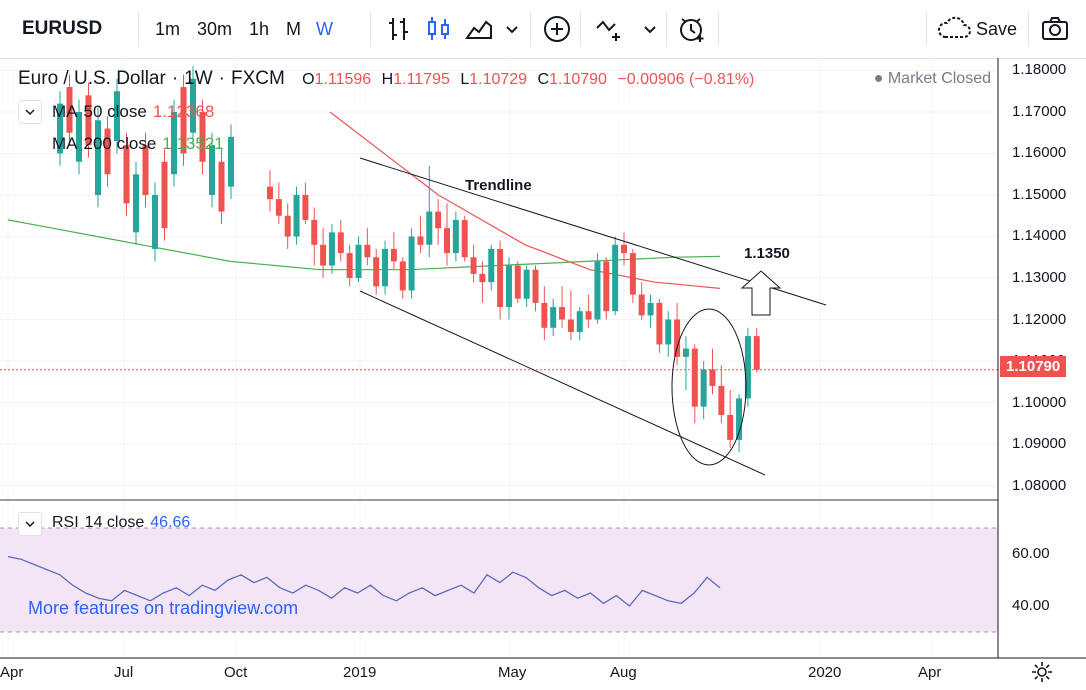 The width and height of the screenshot is (1086, 690). I want to click on rsi-legend: RSI 14 close 46.66, so click(124, 523).